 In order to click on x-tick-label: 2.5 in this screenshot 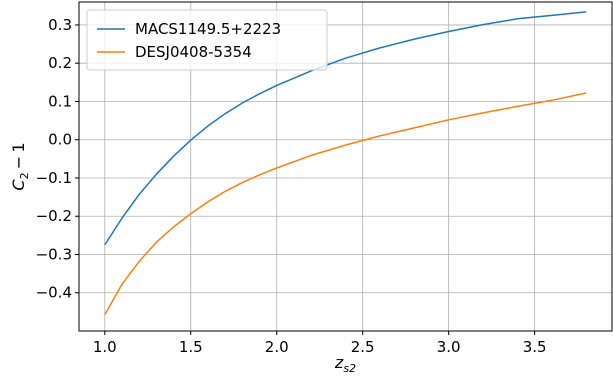, I will do `click(363, 347)`.